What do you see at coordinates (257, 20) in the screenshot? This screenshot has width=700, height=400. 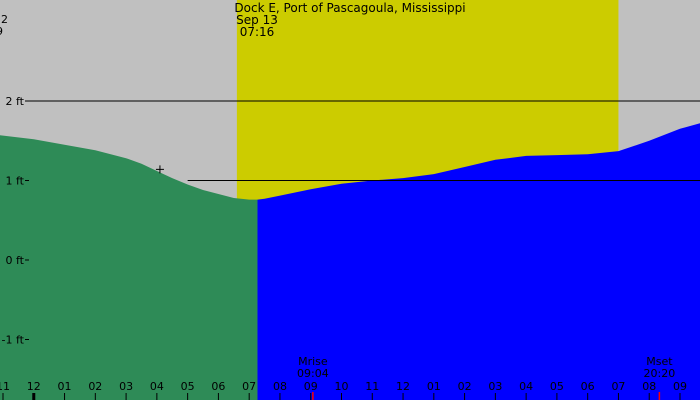 I see `date-label: Sep 13` at bounding box center [257, 20].